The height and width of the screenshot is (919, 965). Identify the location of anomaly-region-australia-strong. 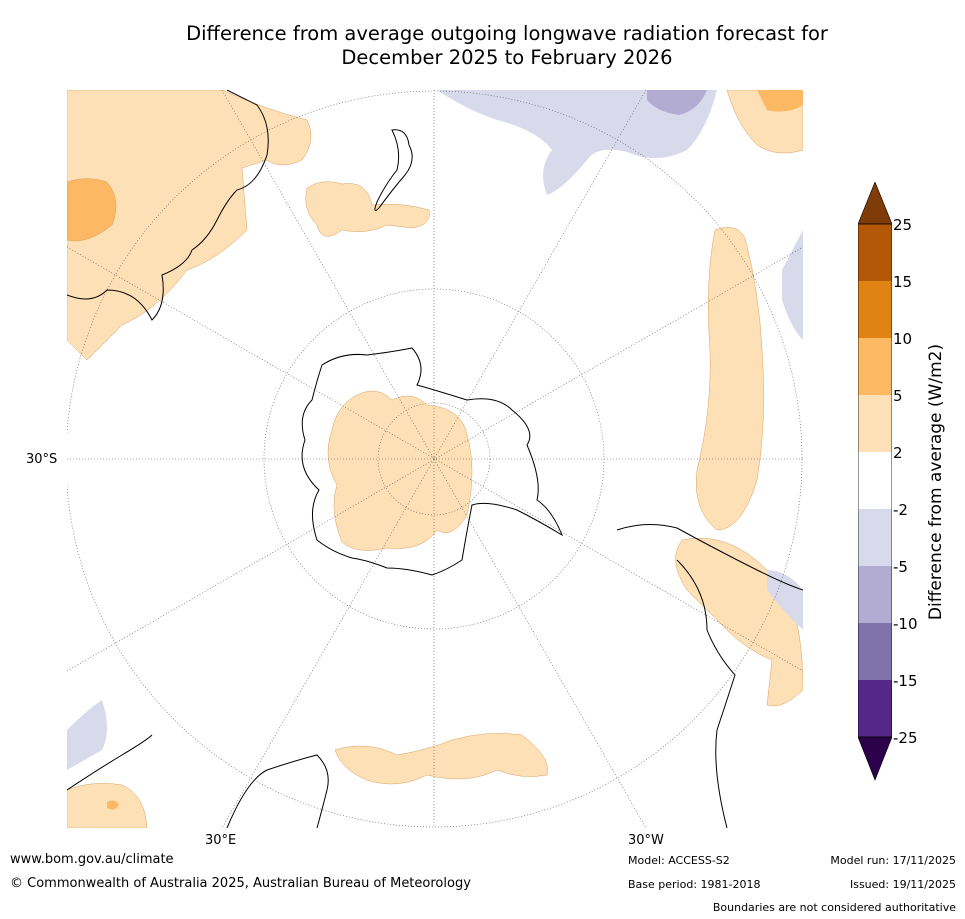
(92, 210).